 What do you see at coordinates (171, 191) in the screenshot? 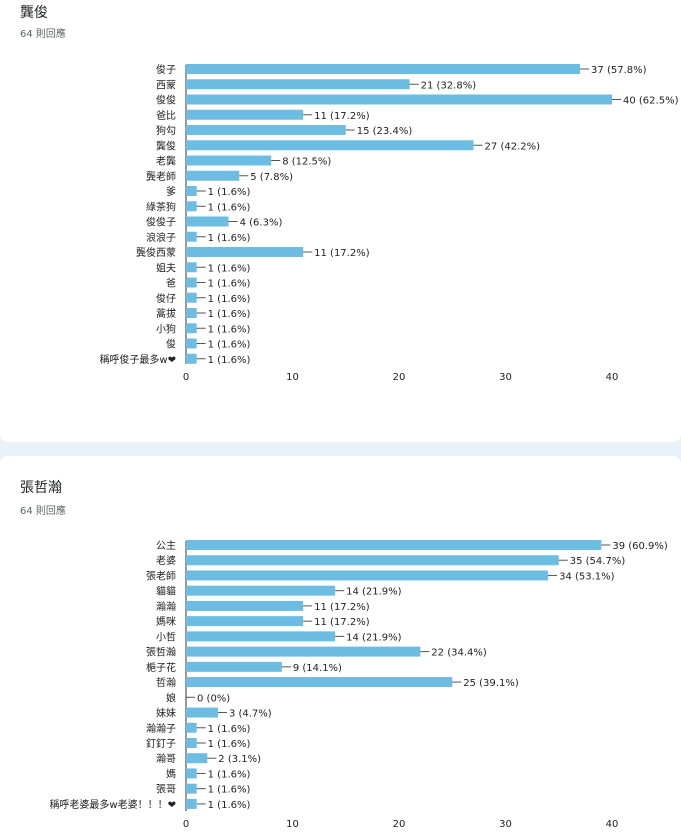
I see `category-label: 爹` at bounding box center [171, 191].